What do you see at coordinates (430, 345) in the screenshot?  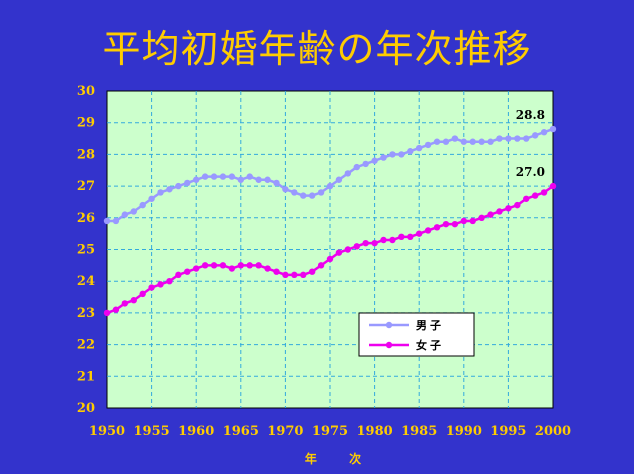 I see `legend-label: 女子` at bounding box center [430, 345].